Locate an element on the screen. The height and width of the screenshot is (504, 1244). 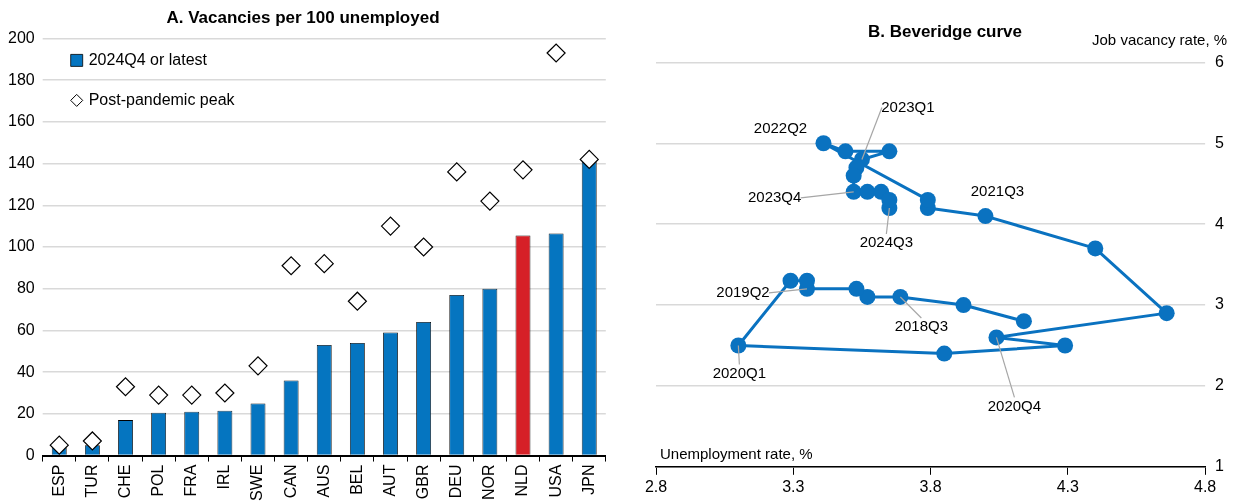
y-axis-title: Job vacancy rate, % is located at coordinates (1160, 39).